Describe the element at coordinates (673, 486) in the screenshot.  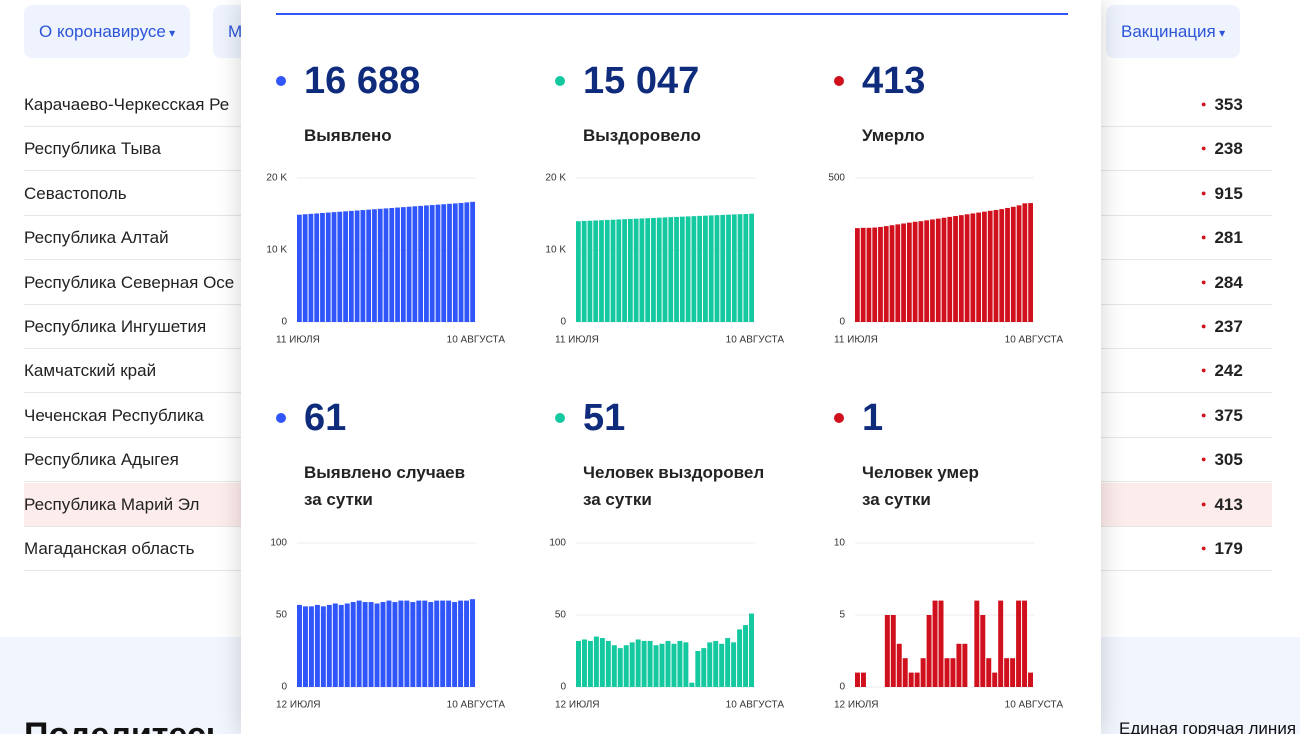
I see `stat-caption: Человек выздоровел за сутки` at that location.